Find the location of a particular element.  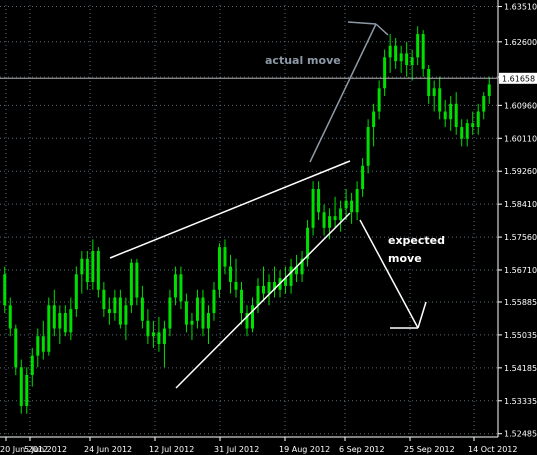

price-tick-label: 1.58410 is located at coordinates (520, 204).